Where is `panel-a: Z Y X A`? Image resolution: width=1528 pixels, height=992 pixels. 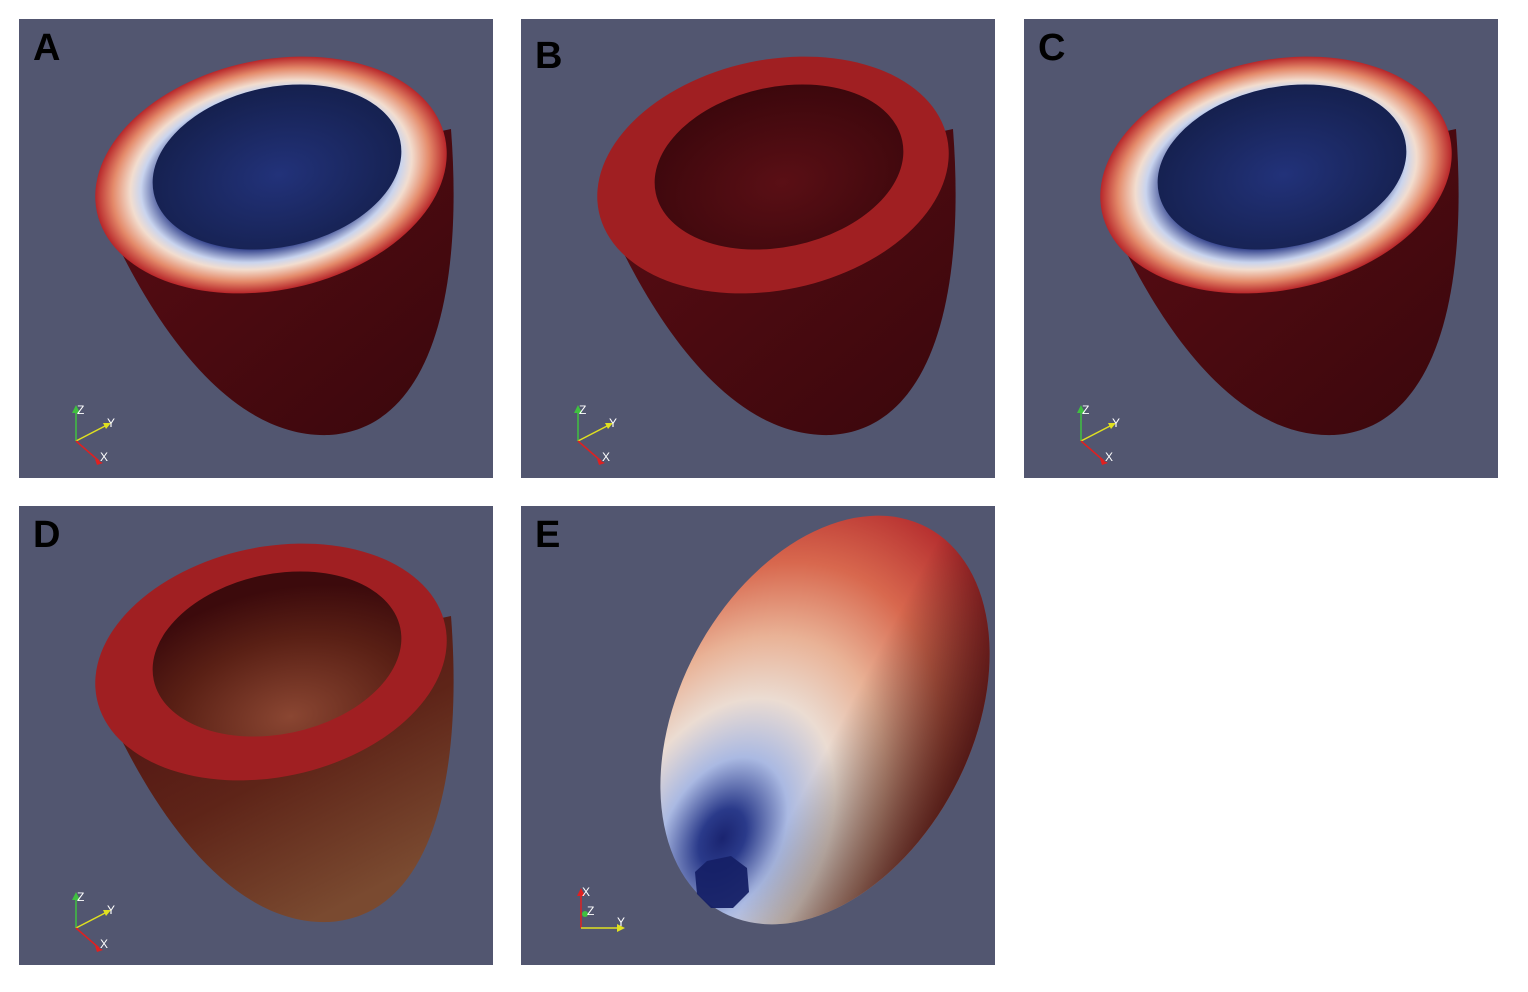 panel-a: Z Y X A is located at coordinates (256, 248).